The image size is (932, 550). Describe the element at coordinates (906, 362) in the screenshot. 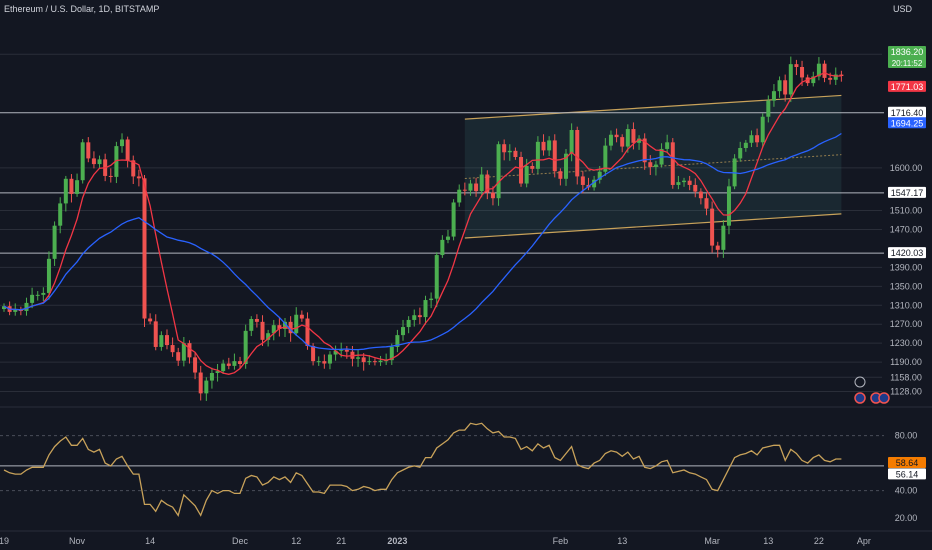

I see `price-tick-label: 1190.00` at that location.